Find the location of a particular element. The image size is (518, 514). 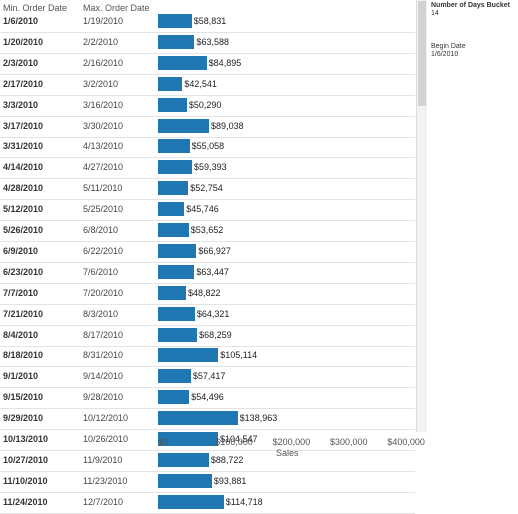

sales-data-label: $52,754 is located at coordinates (206, 188).